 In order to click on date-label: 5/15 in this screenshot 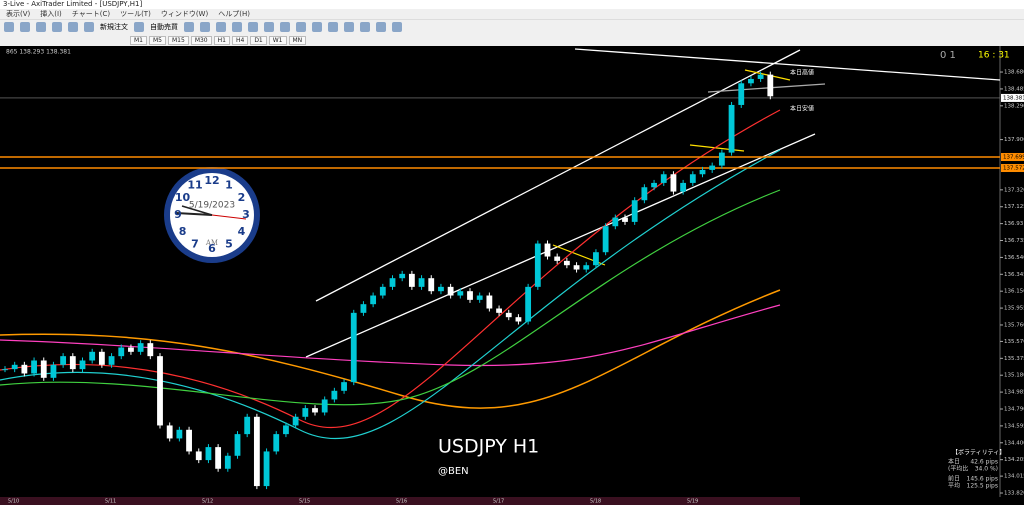, I will do `click(304, 502)`.